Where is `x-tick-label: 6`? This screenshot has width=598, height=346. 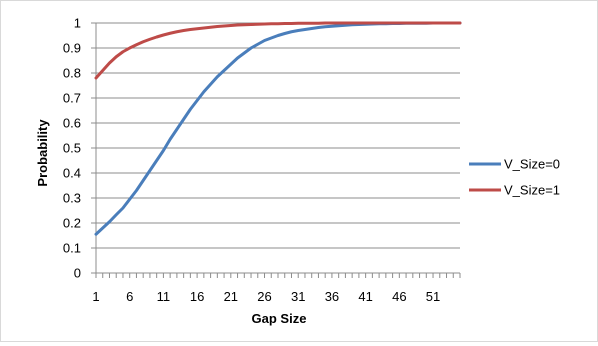 x-tick-label: 6 is located at coordinates (129, 296).